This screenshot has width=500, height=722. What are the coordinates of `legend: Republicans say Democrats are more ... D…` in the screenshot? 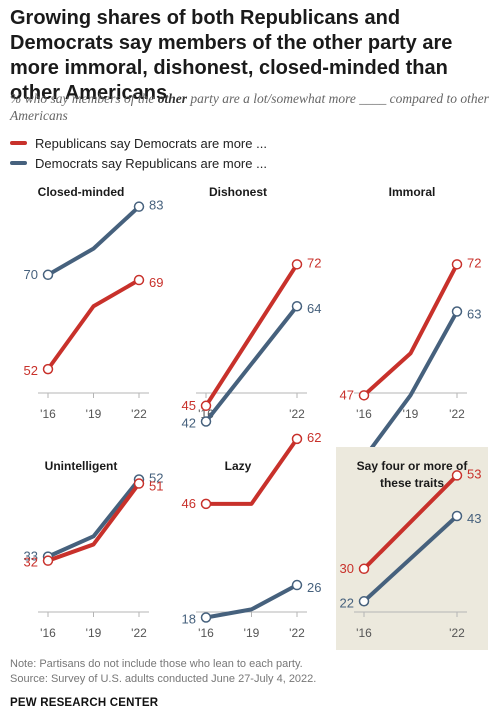 It's located at (138, 153).